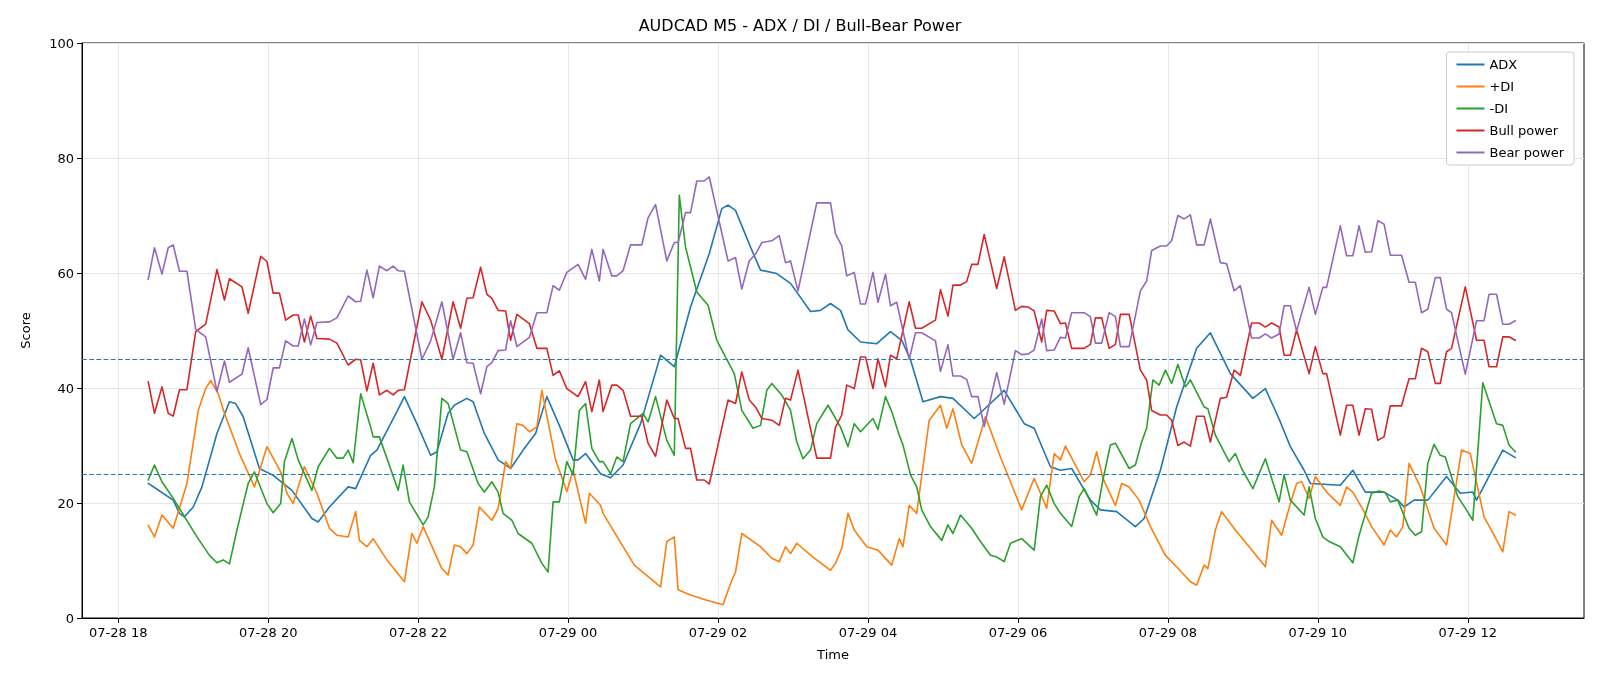 The width and height of the screenshot is (1600, 686). What do you see at coordinates (868, 632) in the screenshot?
I see `x-tick-label: 07-29 04` at bounding box center [868, 632].